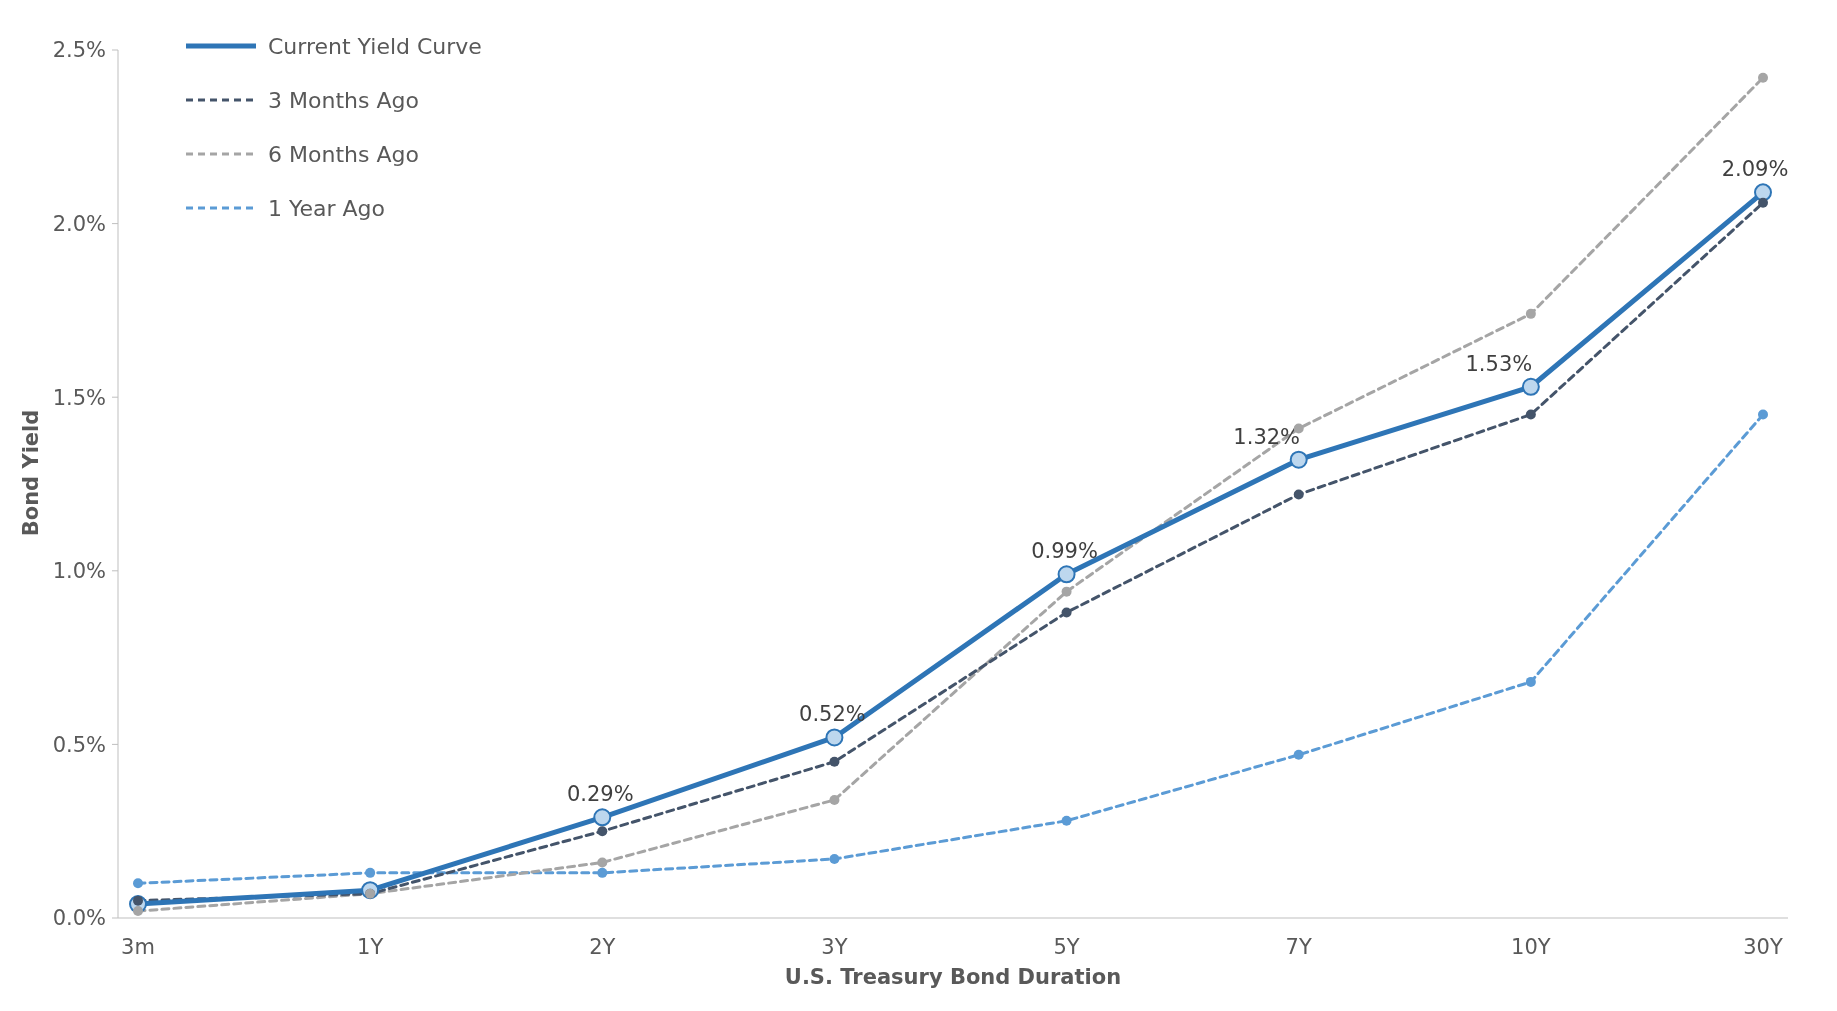  Describe the element at coordinates (327, 208) in the screenshot. I see `legend-label: 1 Year Ago` at that location.